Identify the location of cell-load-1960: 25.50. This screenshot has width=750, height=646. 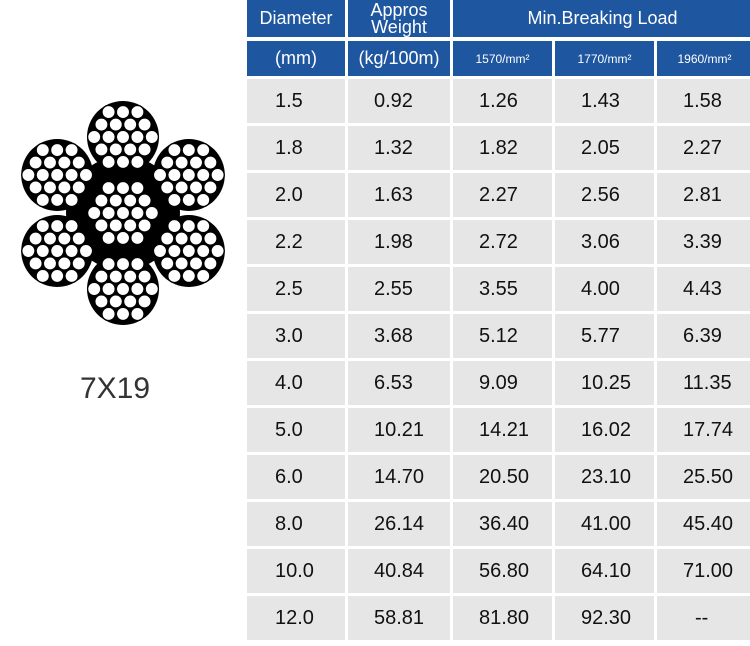
(703, 477).